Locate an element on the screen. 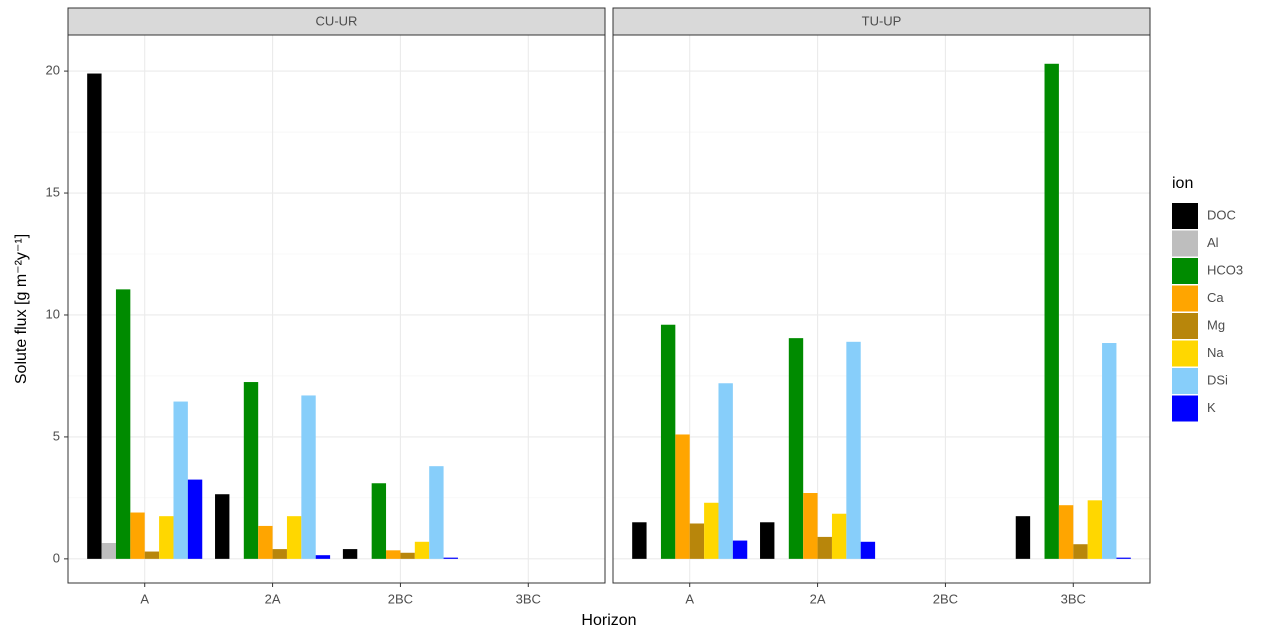  y-axis-label: Solute flux [g m⁻²y⁻¹] is located at coordinates (21, 309).